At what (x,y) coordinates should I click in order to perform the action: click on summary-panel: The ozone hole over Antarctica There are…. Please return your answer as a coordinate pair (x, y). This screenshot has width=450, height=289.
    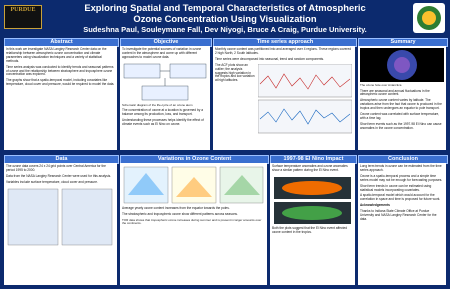
    Looking at the image, I should click on (402, 98).